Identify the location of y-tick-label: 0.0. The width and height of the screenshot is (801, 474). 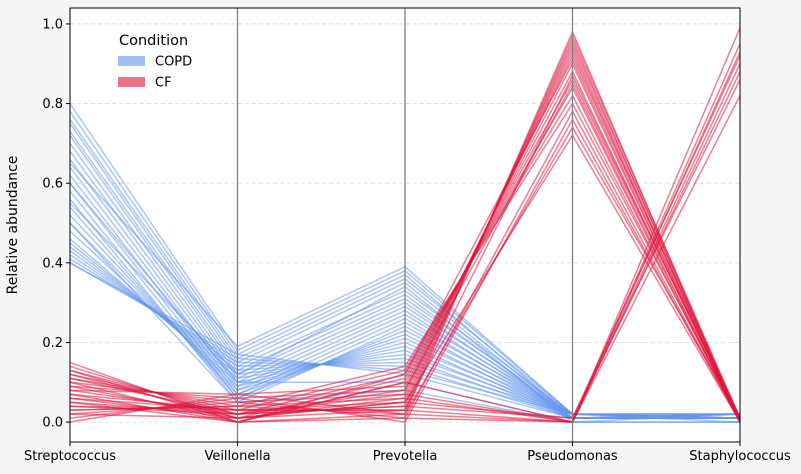
(52, 423).